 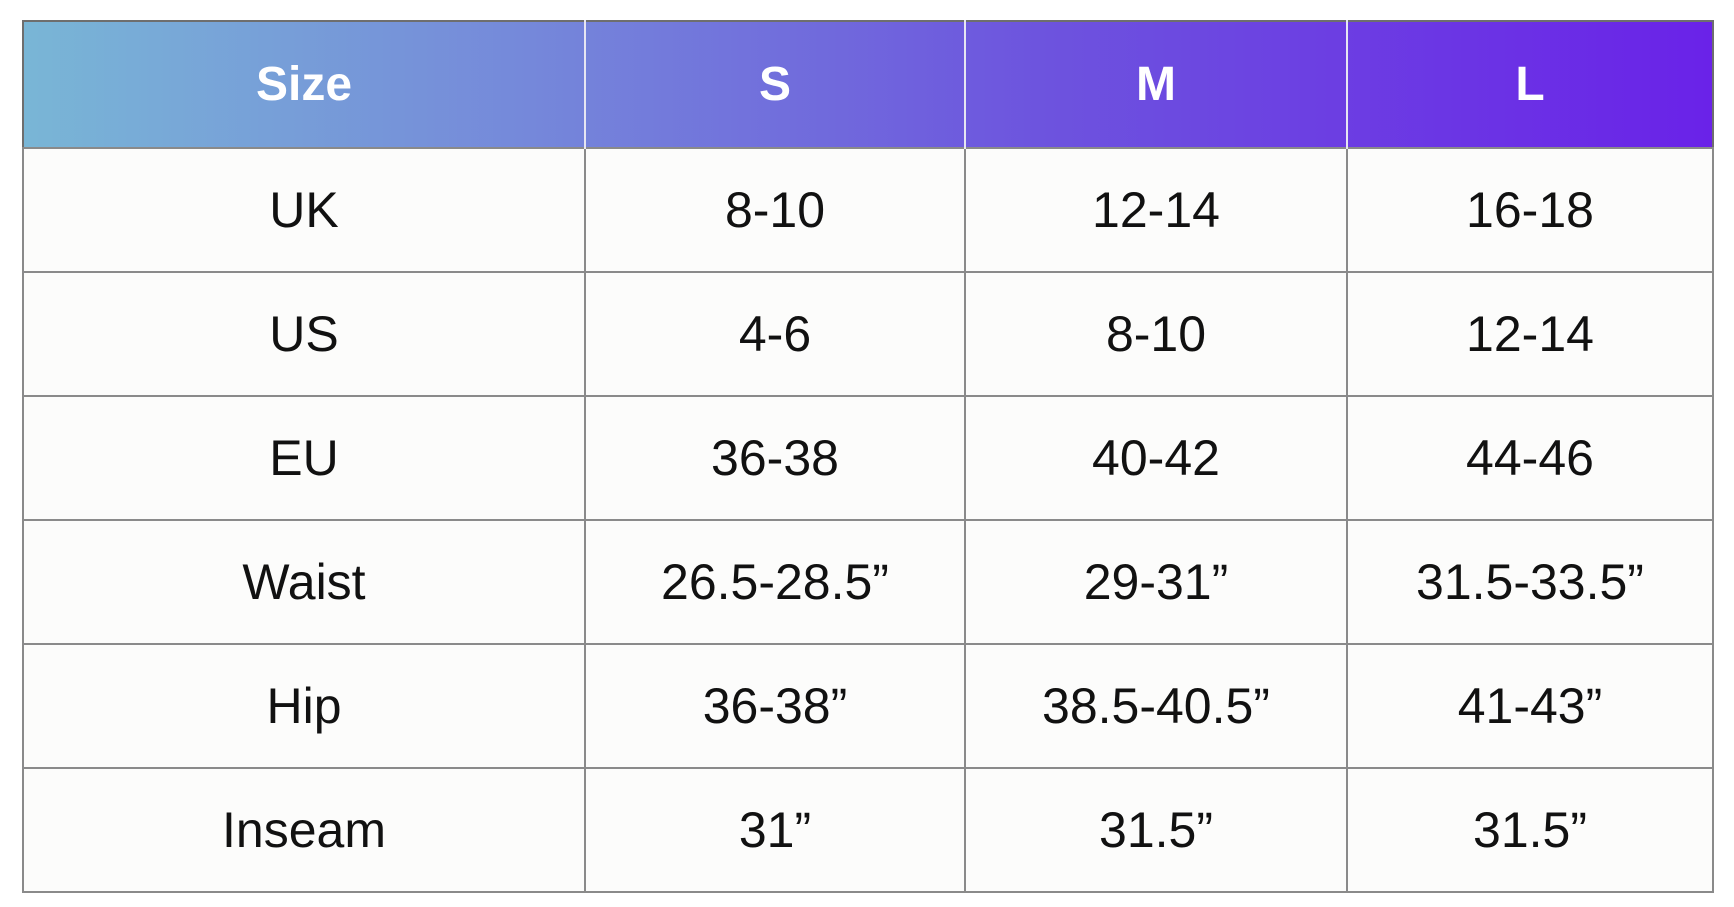 What do you see at coordinates (775, 706) in the screenshot?
I see `cell: 36-38”` at bounding box center [775, 706].